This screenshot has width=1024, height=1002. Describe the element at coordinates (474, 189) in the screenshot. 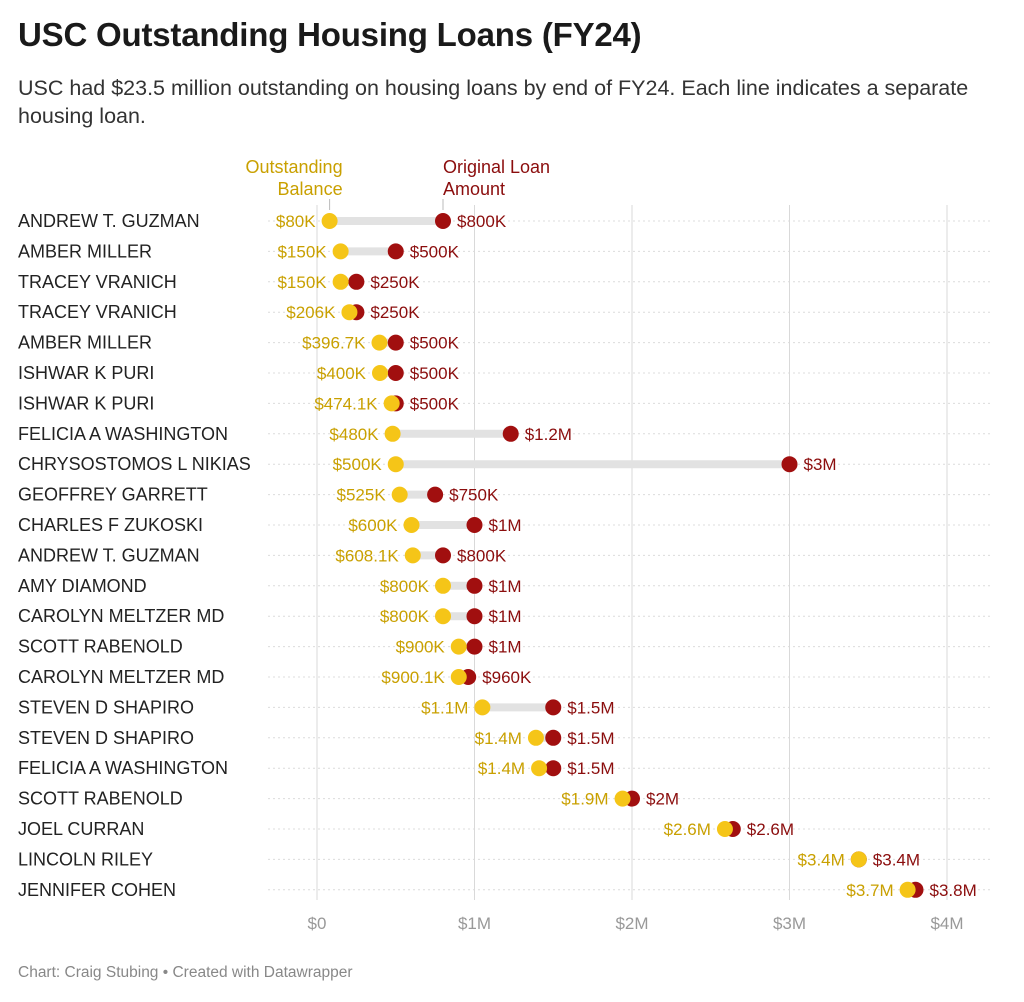

I see `legend-original-label: Amount` at that location.